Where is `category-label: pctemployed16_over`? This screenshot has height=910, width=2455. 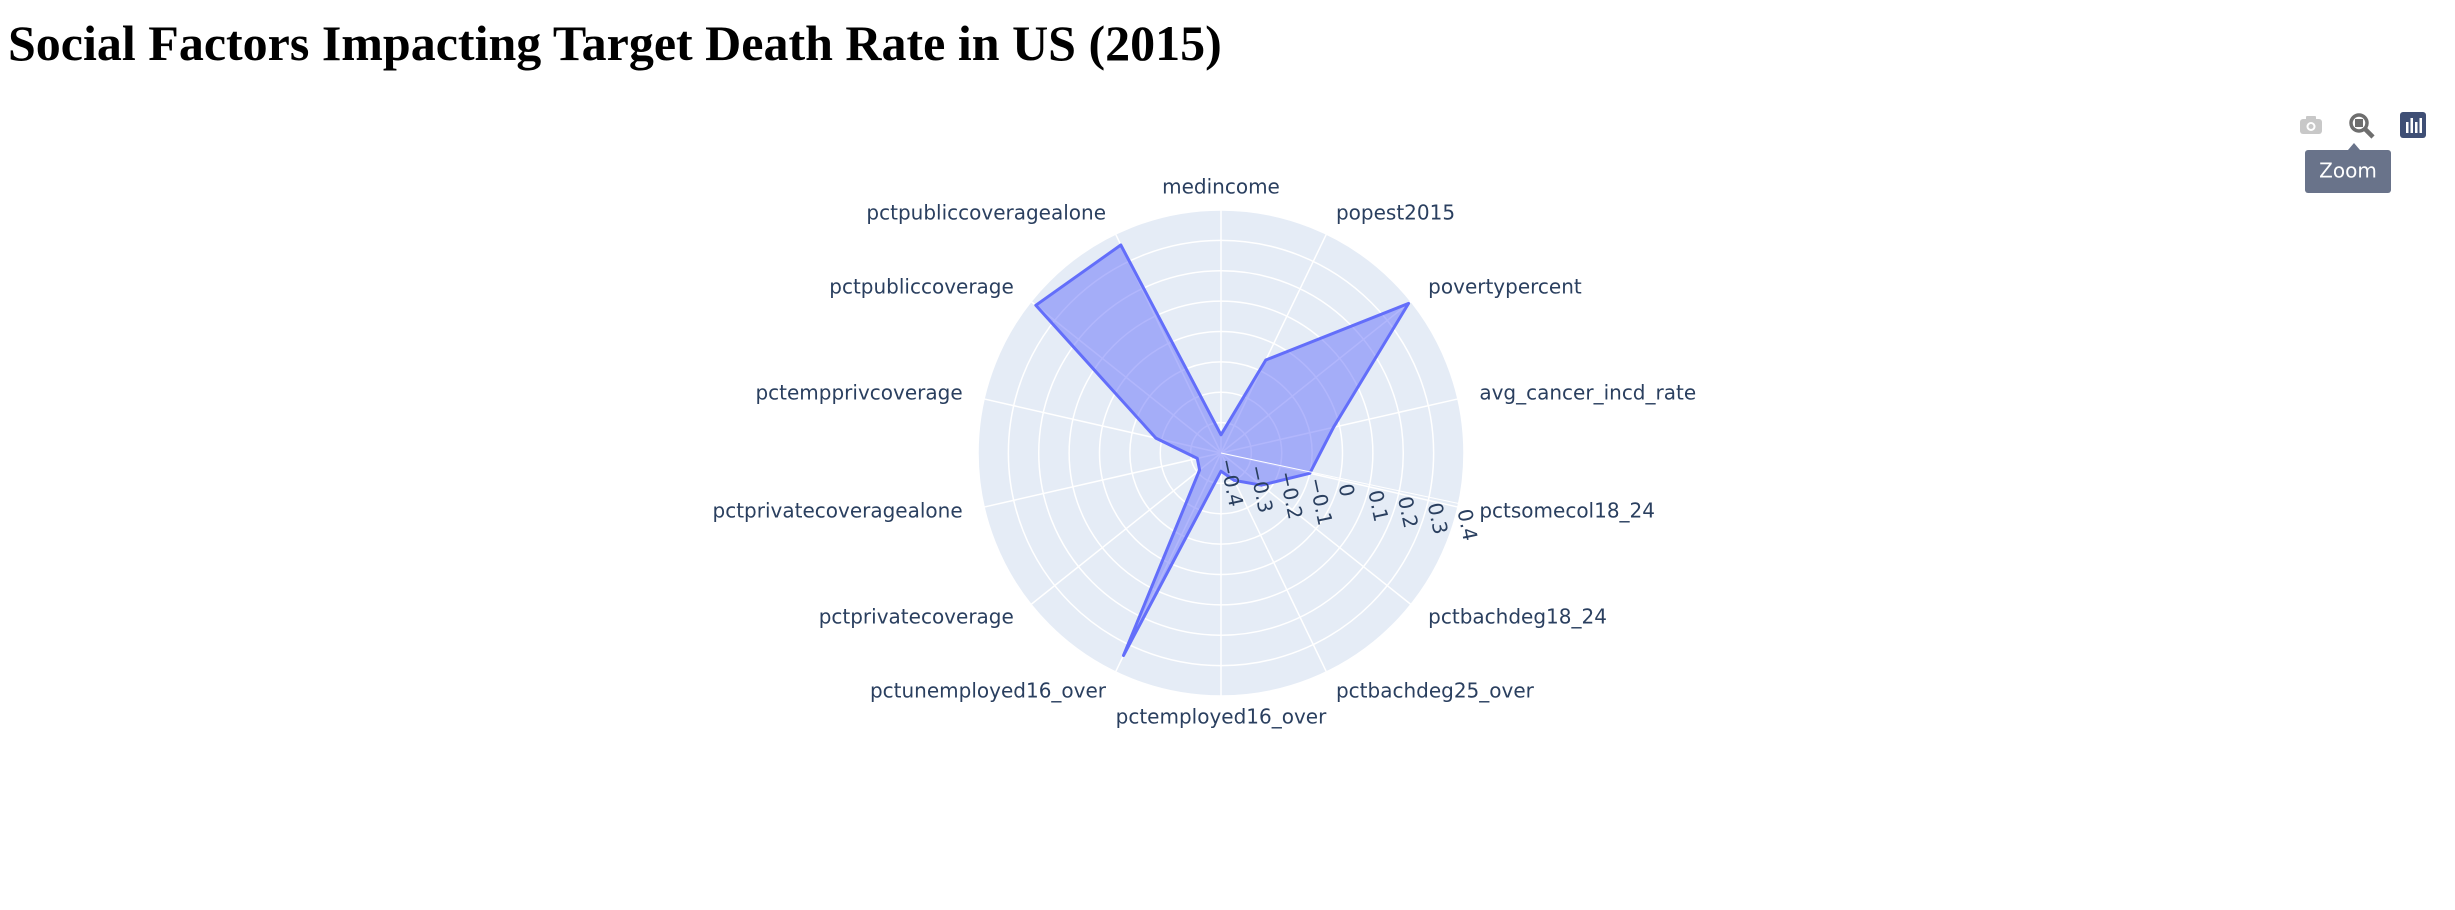 category-label: pctemployed16_over is located at coordinates (1221, 717).